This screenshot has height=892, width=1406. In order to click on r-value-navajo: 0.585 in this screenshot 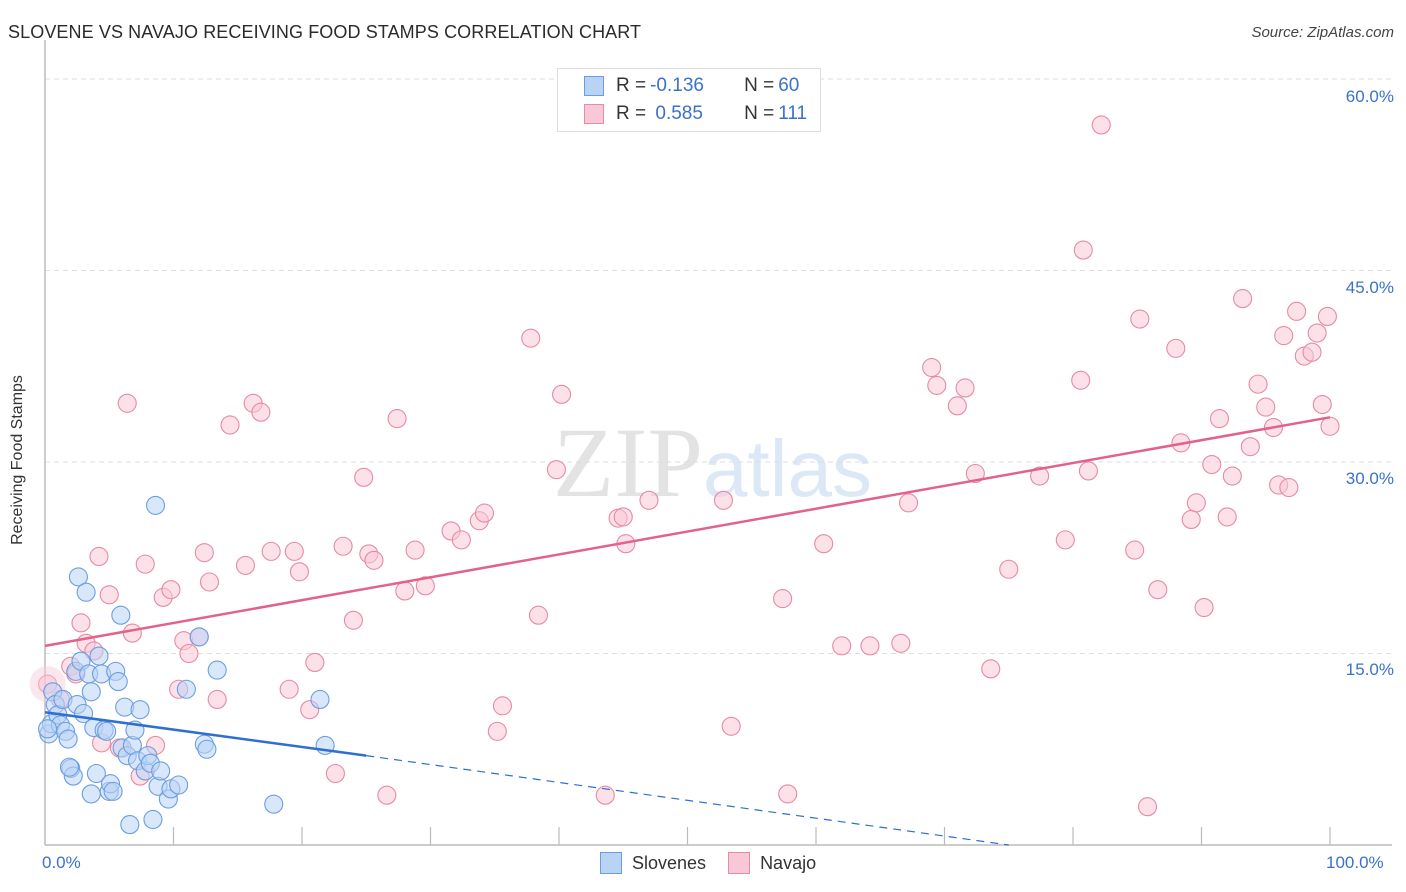, I will do `click(676, 113)`.